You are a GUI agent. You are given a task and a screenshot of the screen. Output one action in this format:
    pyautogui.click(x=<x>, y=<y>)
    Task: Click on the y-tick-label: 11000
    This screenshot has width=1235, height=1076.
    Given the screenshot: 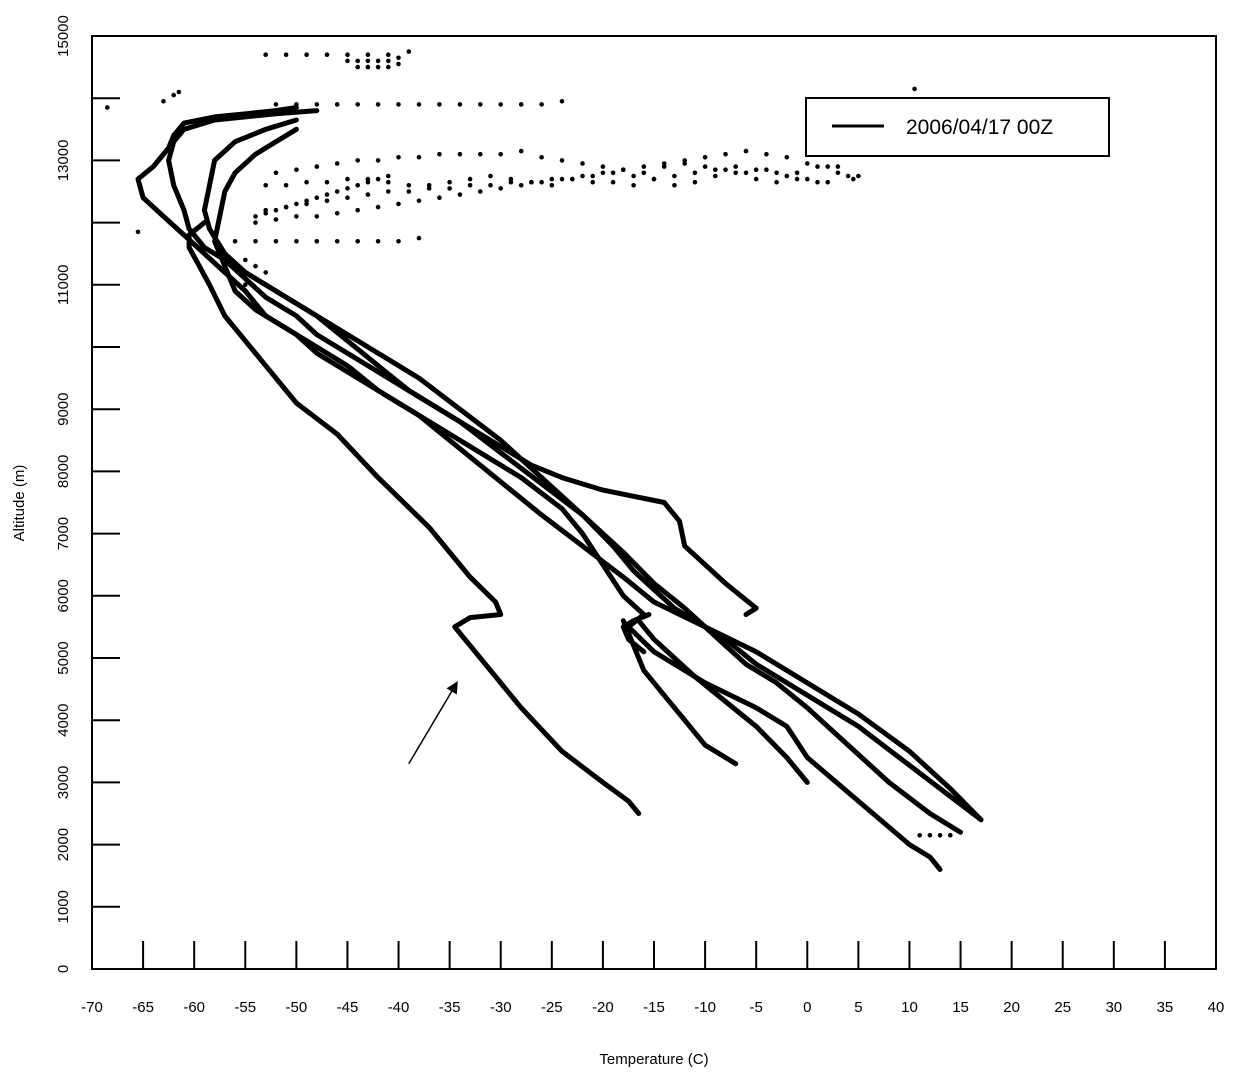 What is the action you would take?
    pyautogui.click(x=63, y=284)
    